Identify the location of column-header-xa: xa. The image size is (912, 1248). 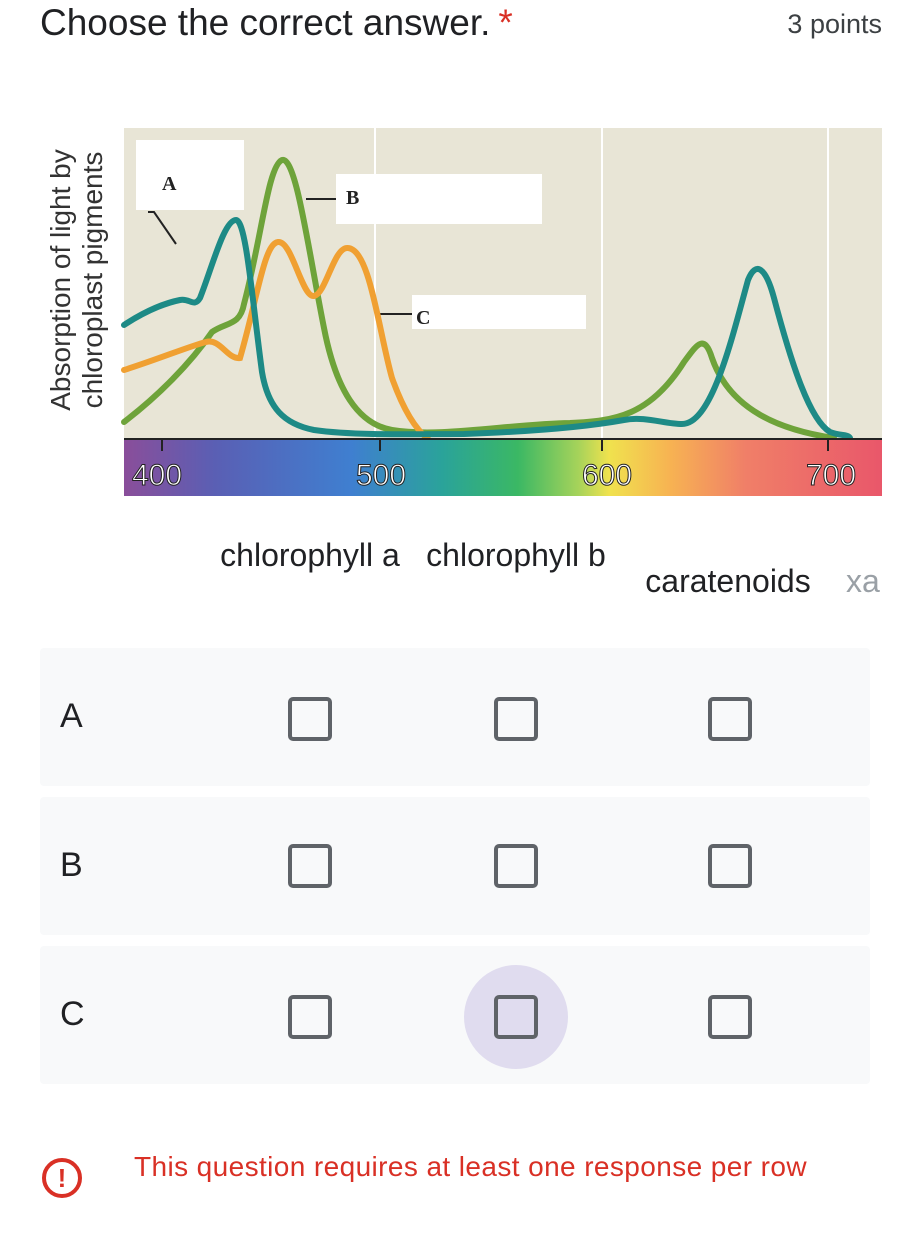
(863, 581).